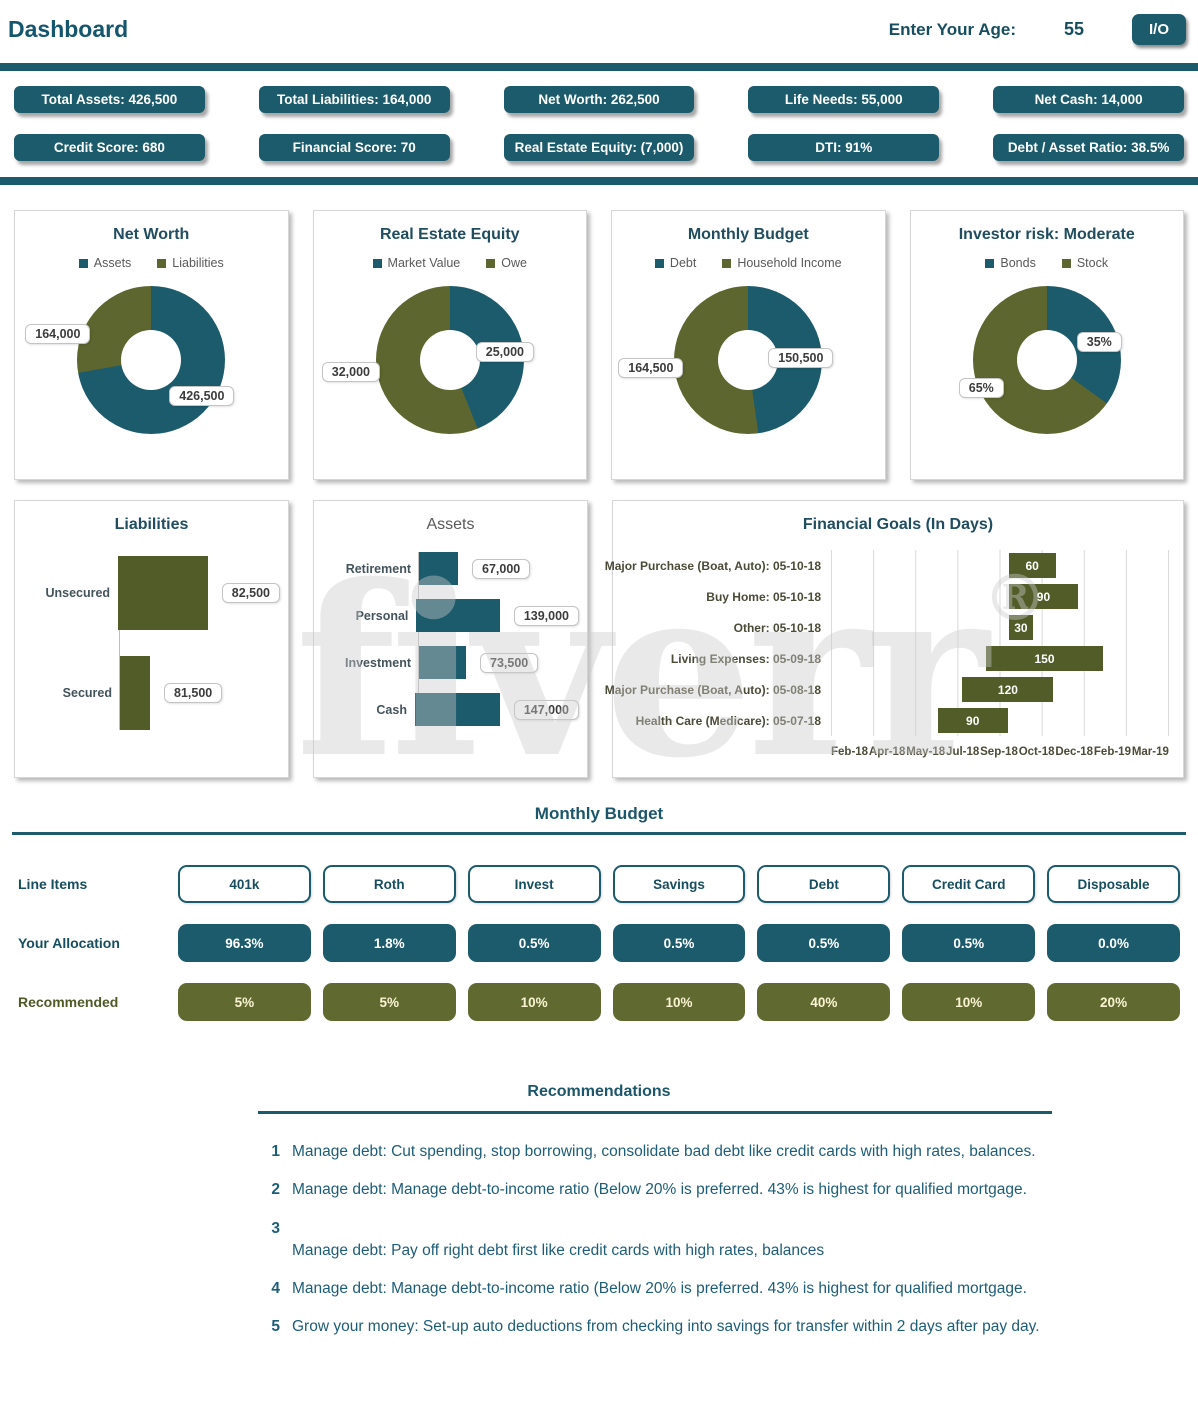 This screenshot has height=1411, width=1198. I want to click on data-label: 67,000, so click(501, 568).